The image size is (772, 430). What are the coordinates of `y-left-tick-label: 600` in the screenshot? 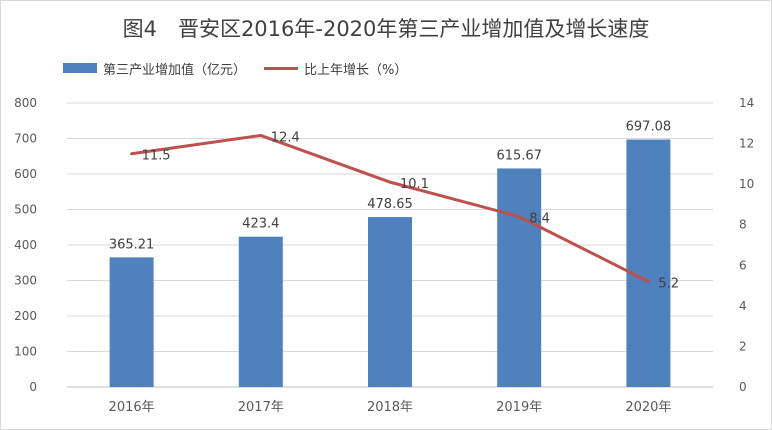 It's located at (25, 174).